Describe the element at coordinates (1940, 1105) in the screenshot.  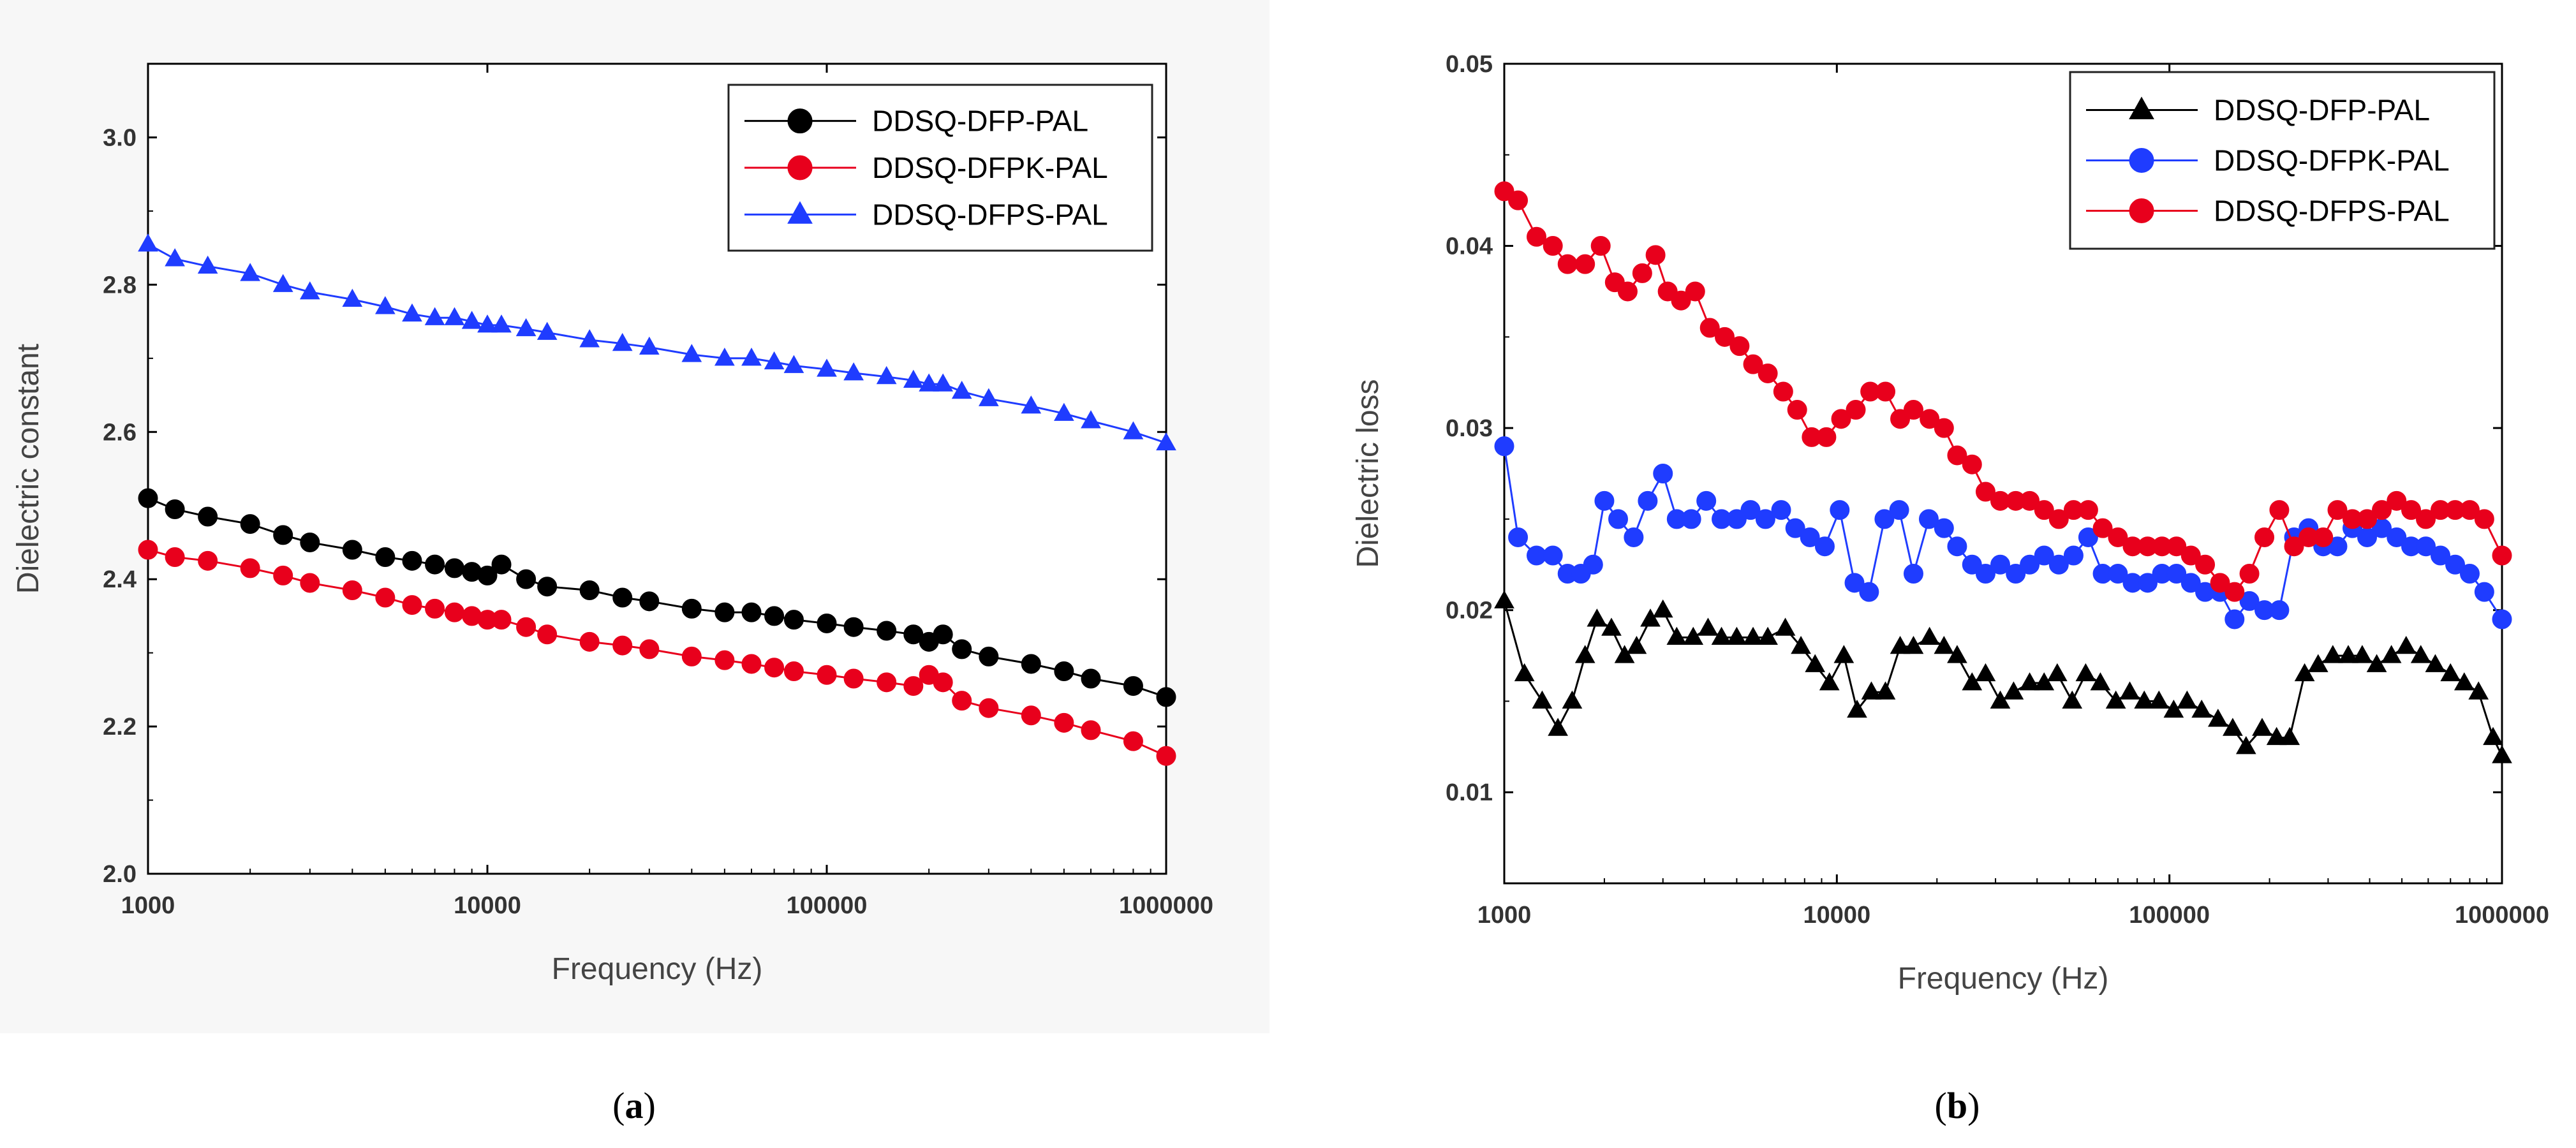
I see `caption-b-open: (` at that location.